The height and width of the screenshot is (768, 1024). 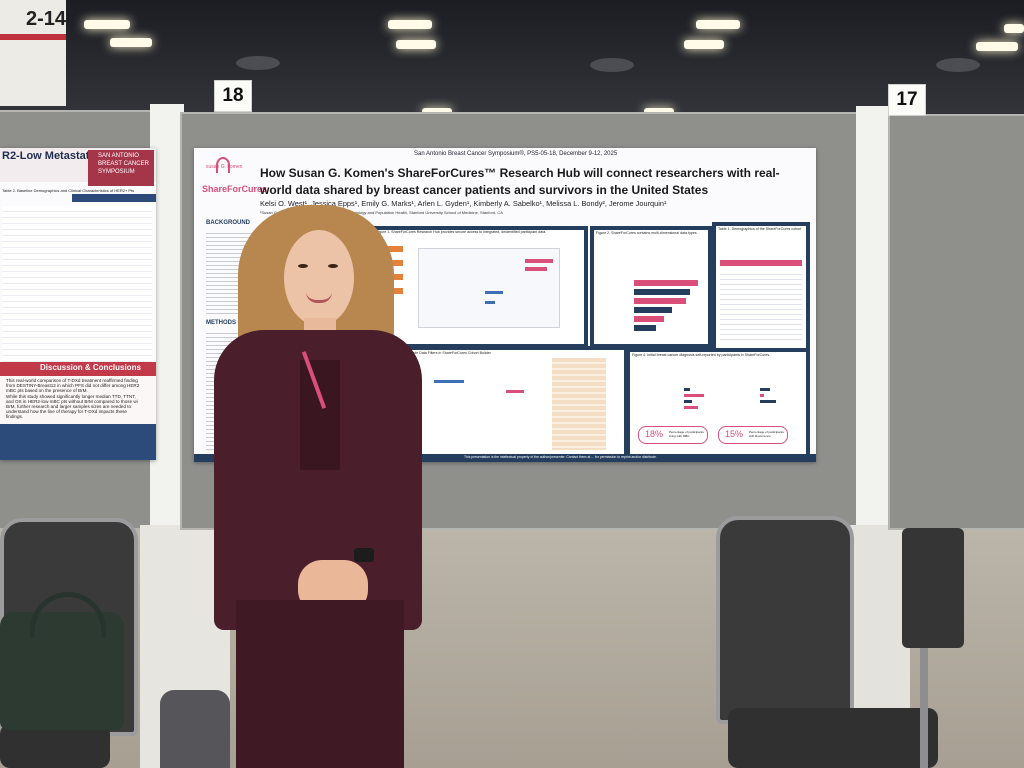 What do you see at coordinates (235, 189) in the screenshot?
I see `shareforcures-logo: ShareForCures` at bounding box center [235, 189].